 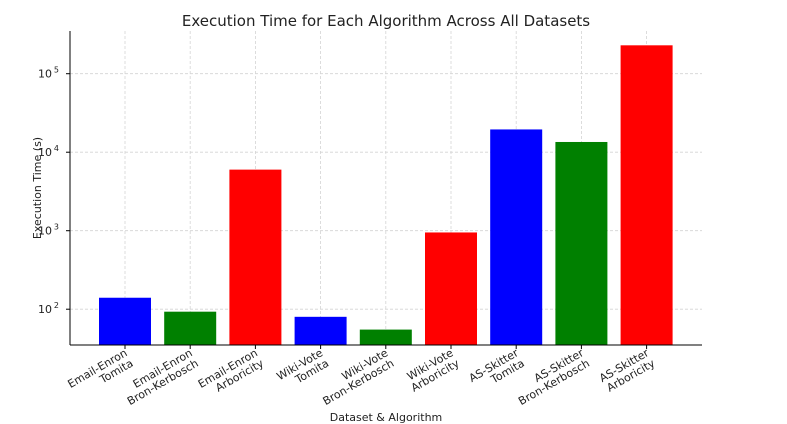 What do you see at coordinates (56, 305) in the screenshot?
I see `y-tick-exponent: 2` at bounding box center [56, 305].